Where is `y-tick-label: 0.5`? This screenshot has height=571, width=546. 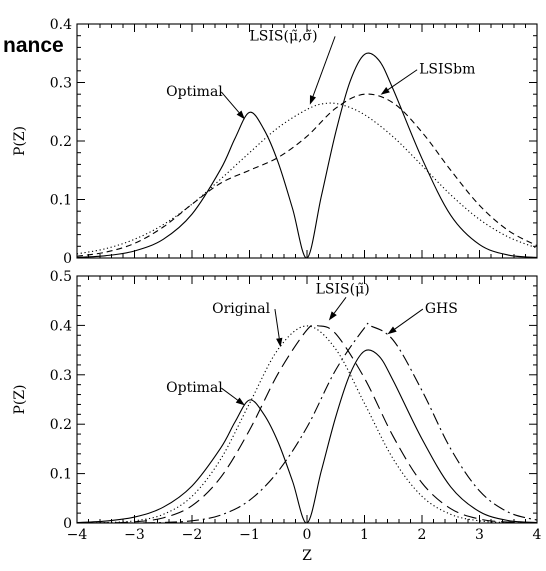
y-tick-label: 0.5 is located at coordinates (61, 277).